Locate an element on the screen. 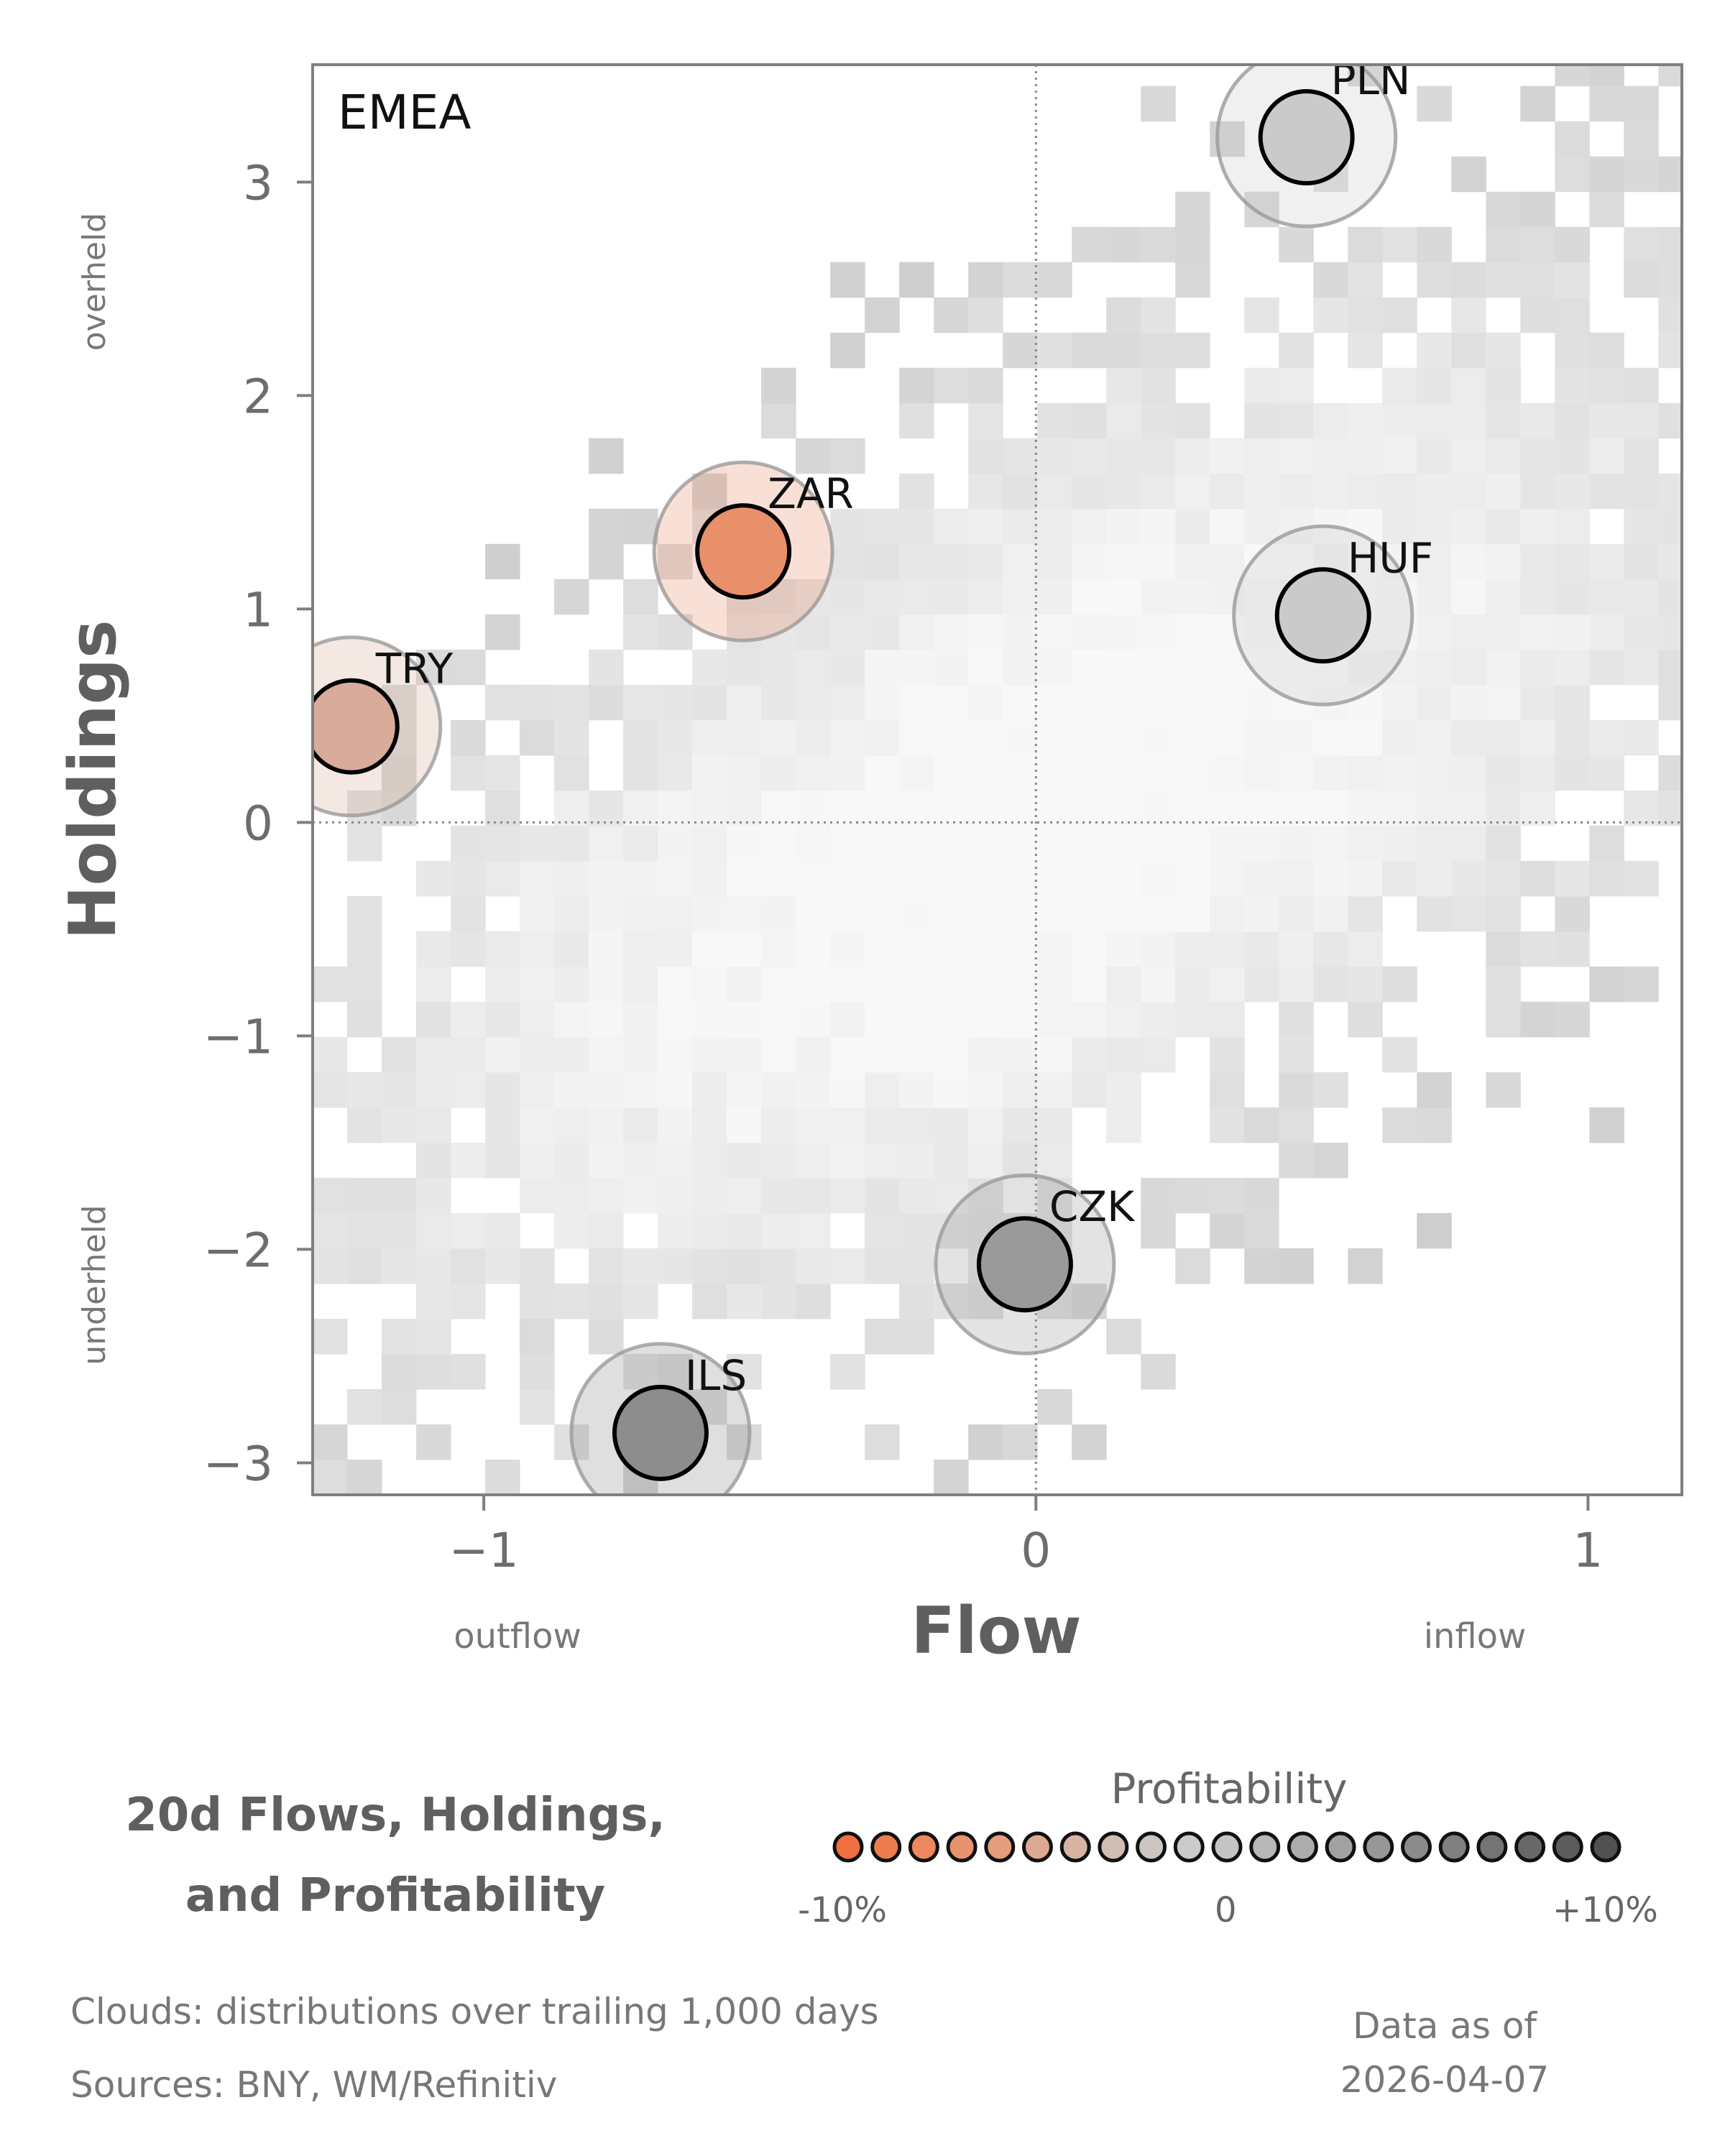 The height and width of the screenshot is (2156, 1725). asof-line1: Data as of is located at coordinates (1444, 2026).